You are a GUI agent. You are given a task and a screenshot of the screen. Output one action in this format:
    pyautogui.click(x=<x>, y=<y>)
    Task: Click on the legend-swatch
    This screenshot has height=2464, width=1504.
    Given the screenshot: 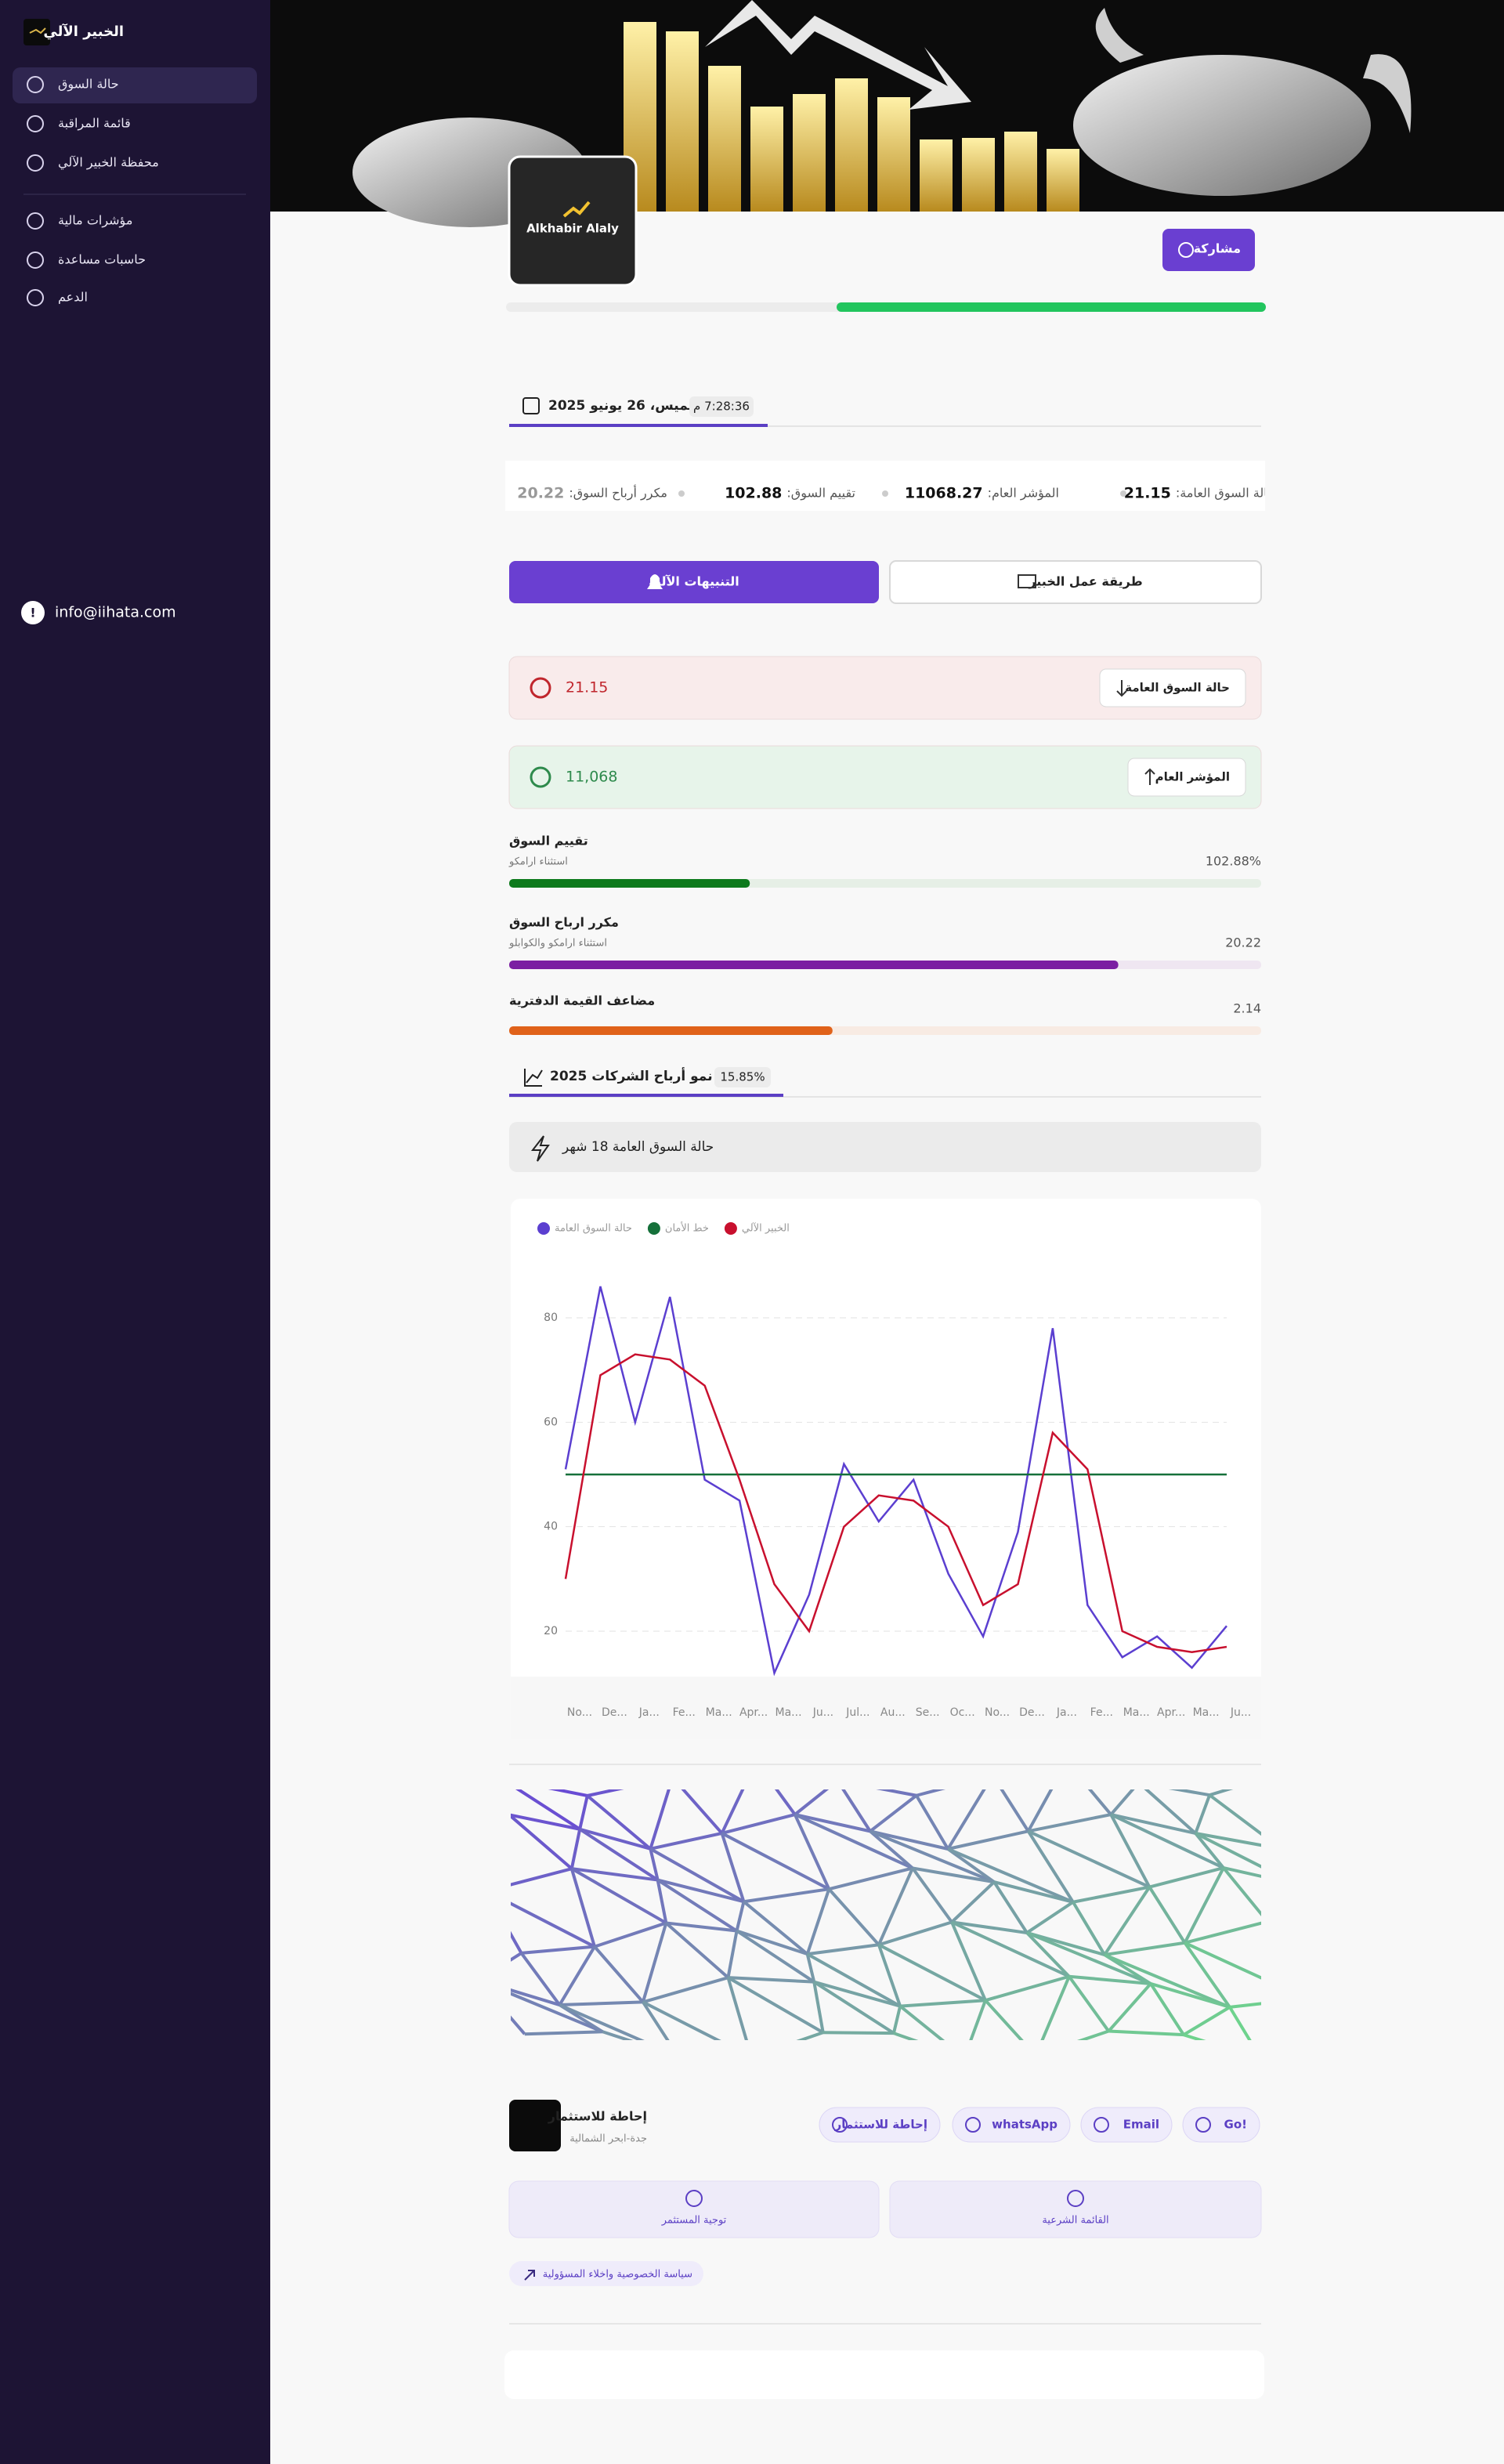 What is the action you would take?
    pyautogui.click(x=730, y=1228)
    